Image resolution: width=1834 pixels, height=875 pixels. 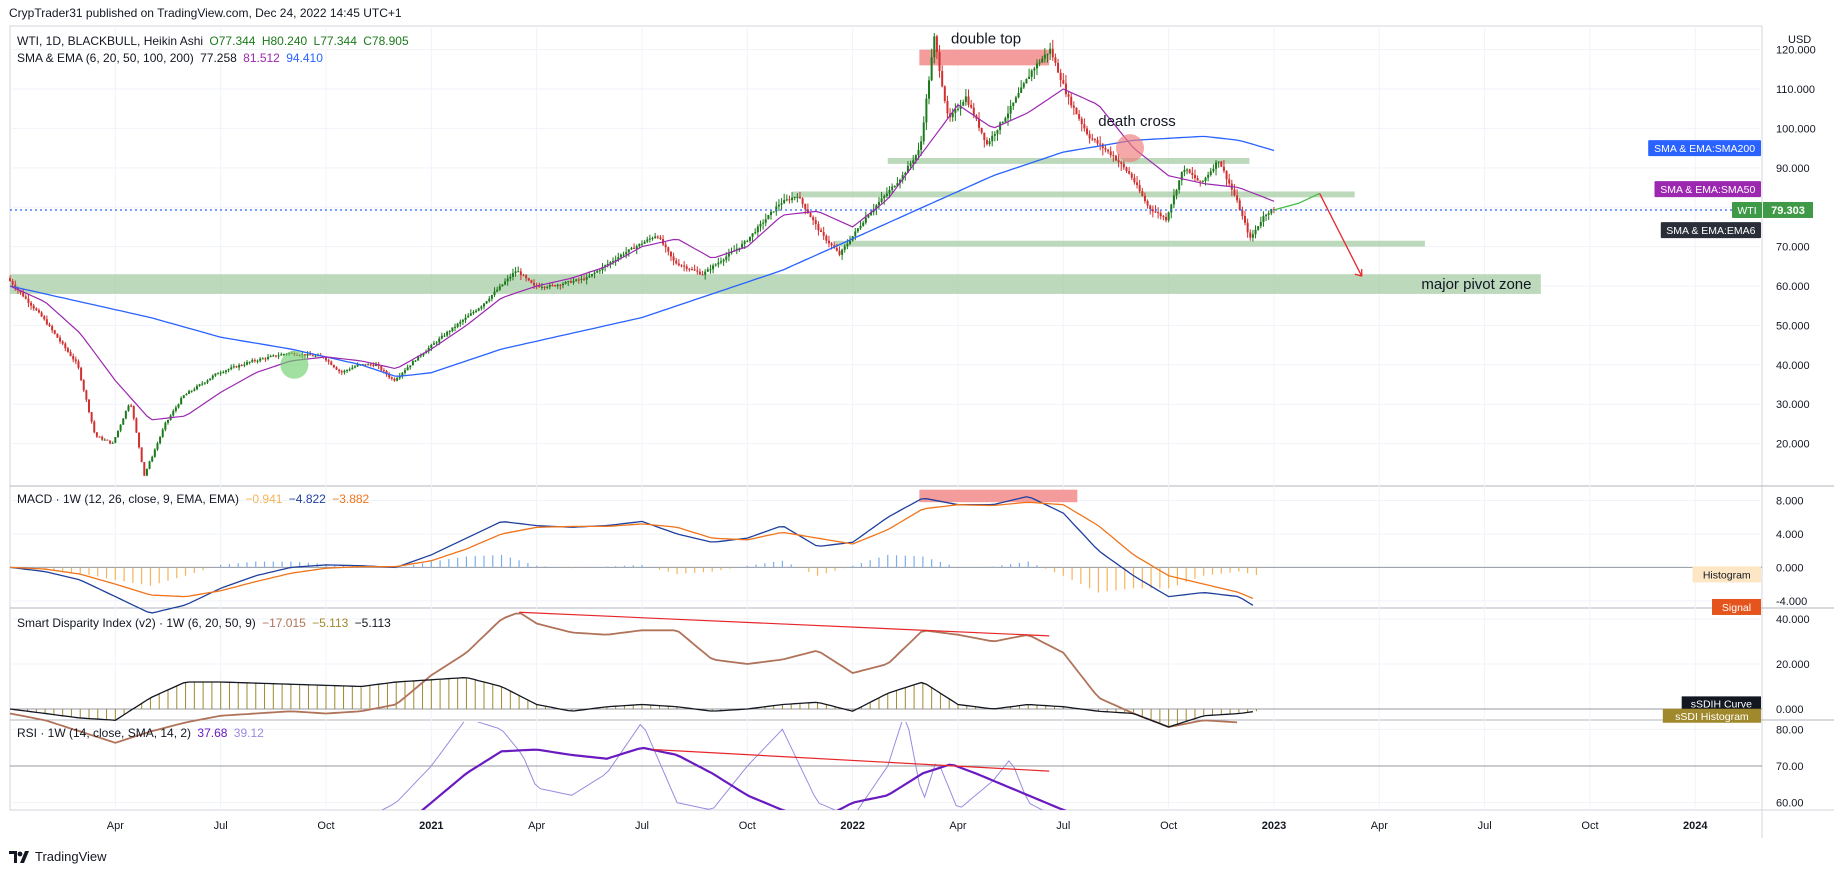 What do you see at coordinates (1476, 284) in the screenshot?
I see `annotation-major-pivot-zone: major pivot zone` at bounding box center [1476, 284].